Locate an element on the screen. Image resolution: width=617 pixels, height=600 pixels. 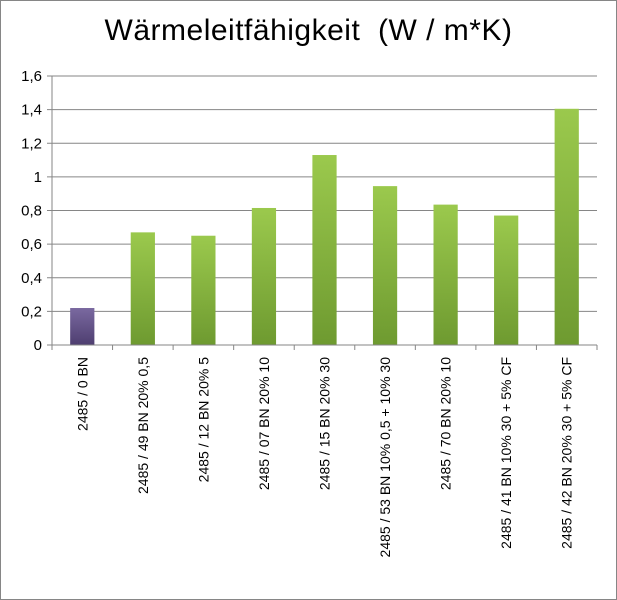
x-tick-label: 2485 / 70 BN 20% 10 is located at coordinates (446, 423).